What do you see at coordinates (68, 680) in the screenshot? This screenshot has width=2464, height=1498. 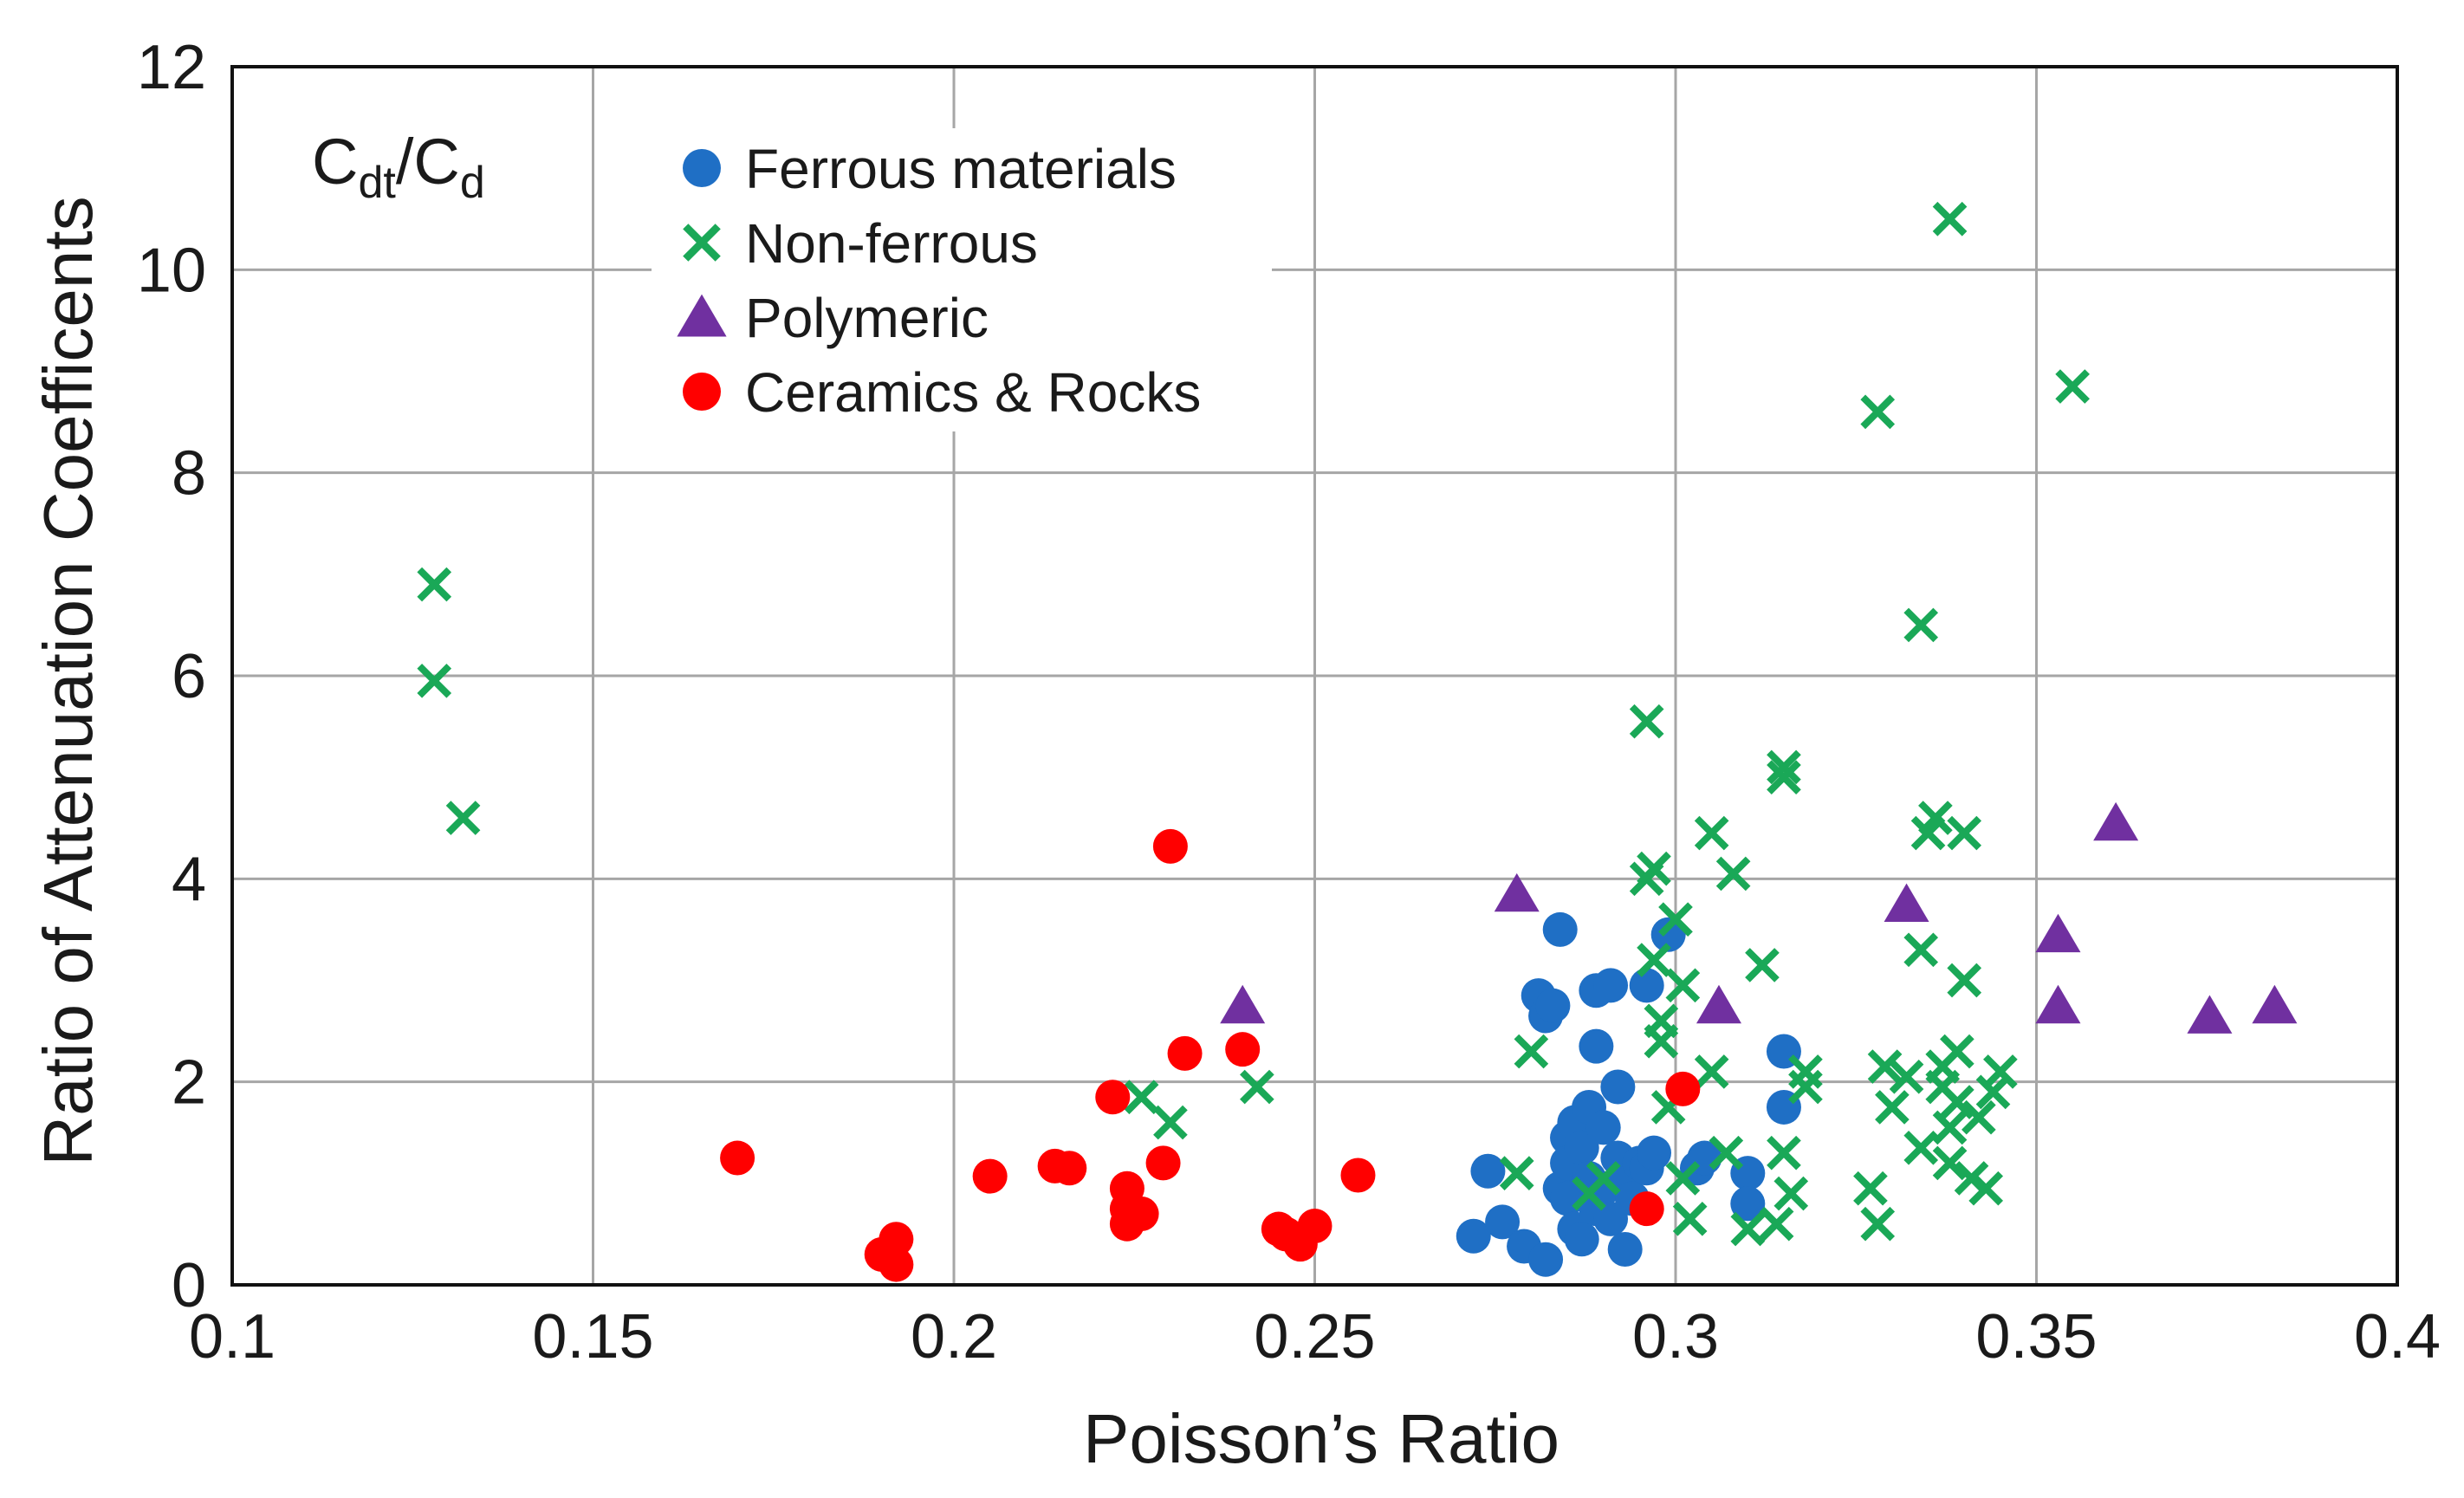 I see `y-axis-title: Ratio of Attenuation Coefficents` at bounding box center [68, 680].